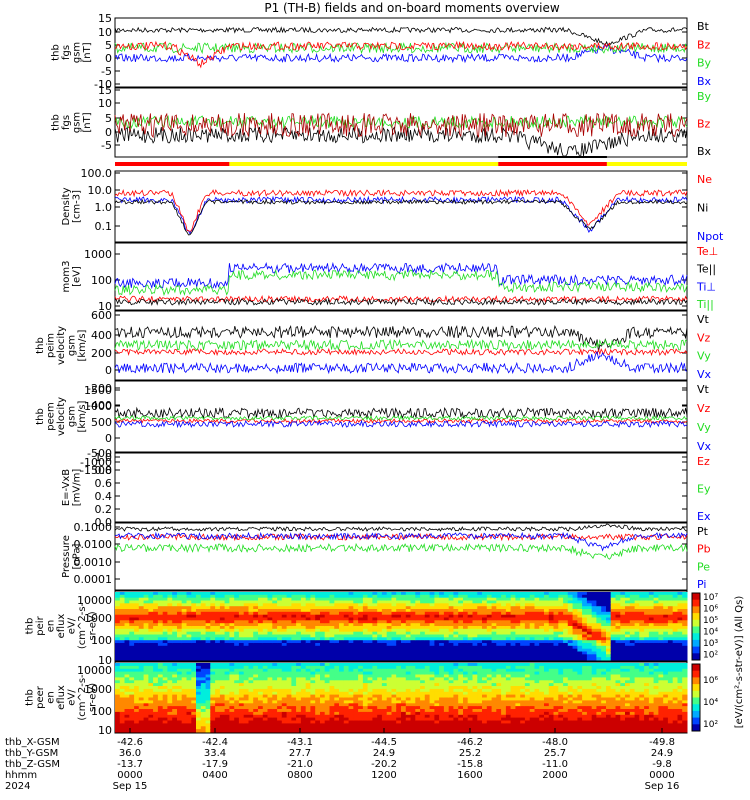 This screenshot has width=750, height=800. Describe the element at coordinates (51, 626) in the screenshot. I see `y-axis-label-line: en` at that location.